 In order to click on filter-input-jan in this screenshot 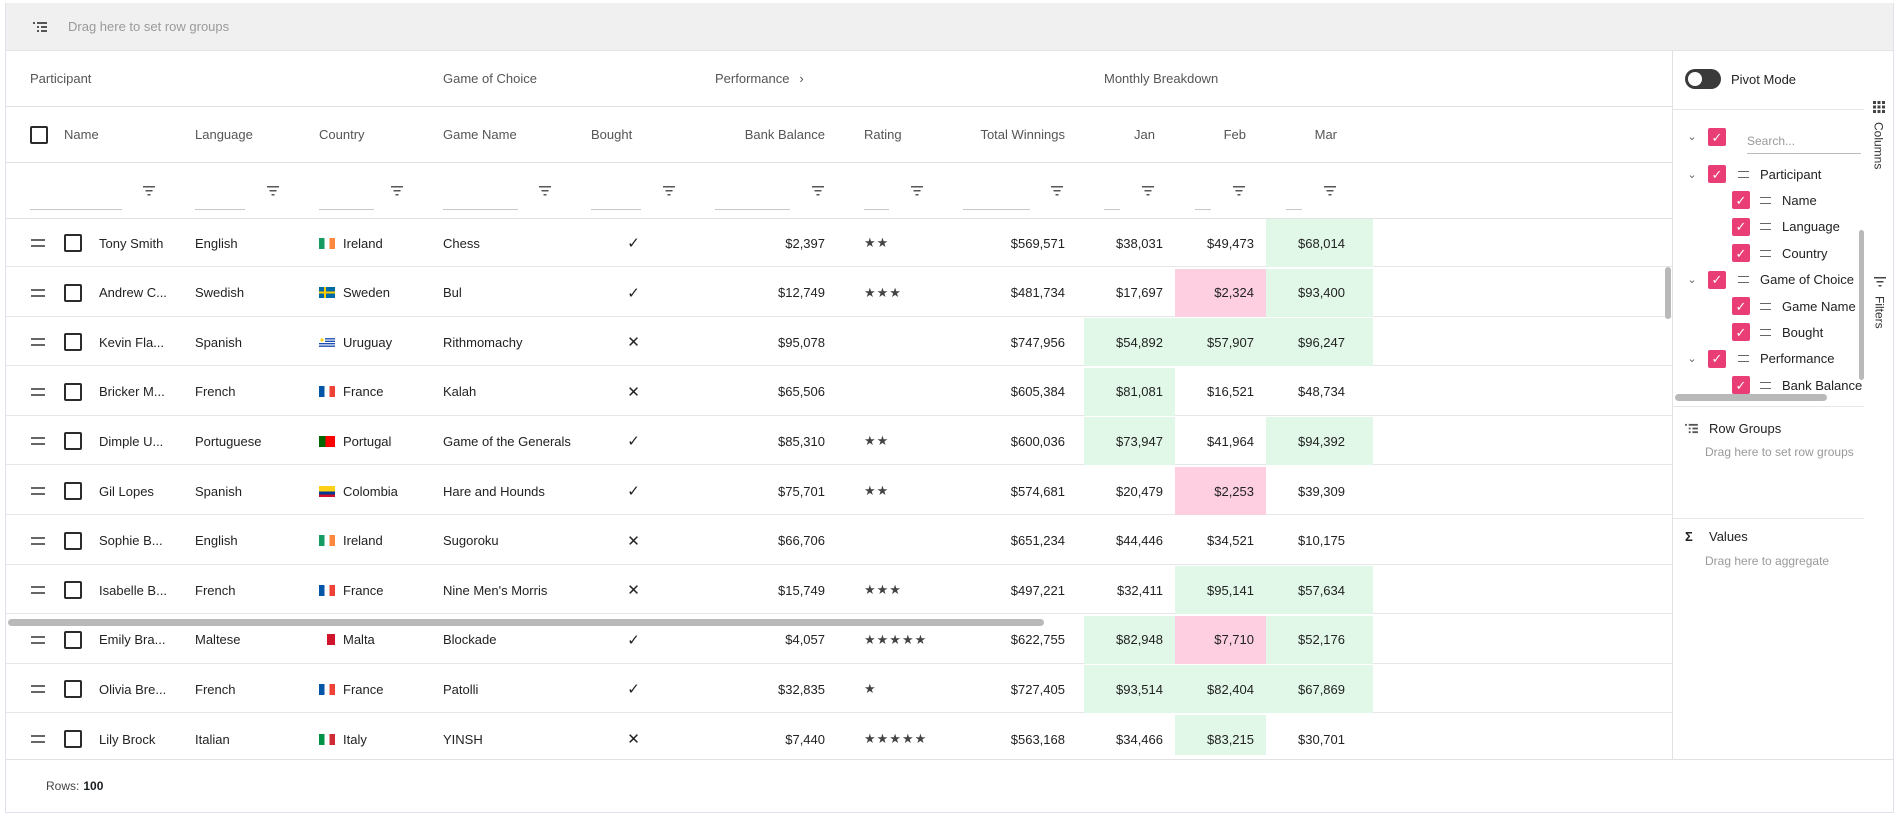, I will do `click(1112, 209)`.